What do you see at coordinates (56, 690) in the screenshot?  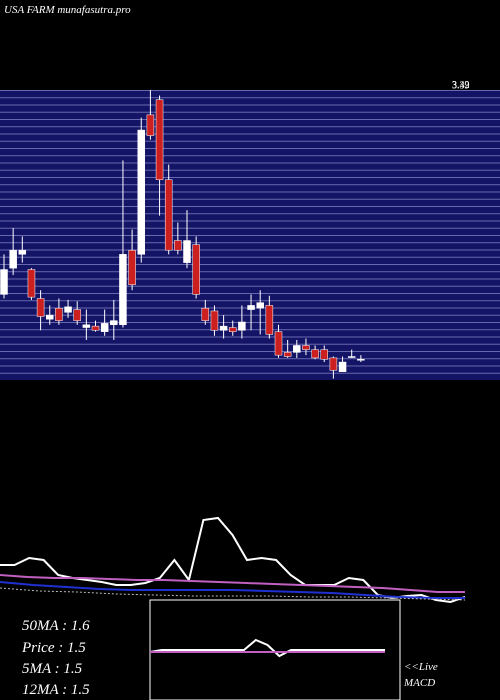 I see `stat: 12MA : 1.5` at bounding box center [56, 690].